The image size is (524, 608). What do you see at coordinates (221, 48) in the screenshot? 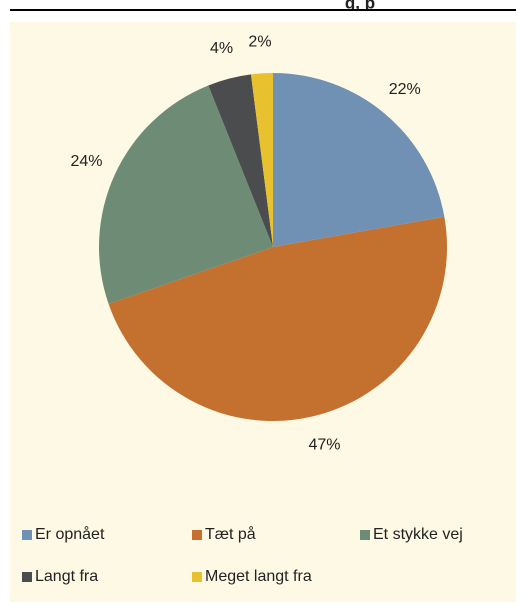
I see `data-label: 4%` at bounding box center [221, 48].